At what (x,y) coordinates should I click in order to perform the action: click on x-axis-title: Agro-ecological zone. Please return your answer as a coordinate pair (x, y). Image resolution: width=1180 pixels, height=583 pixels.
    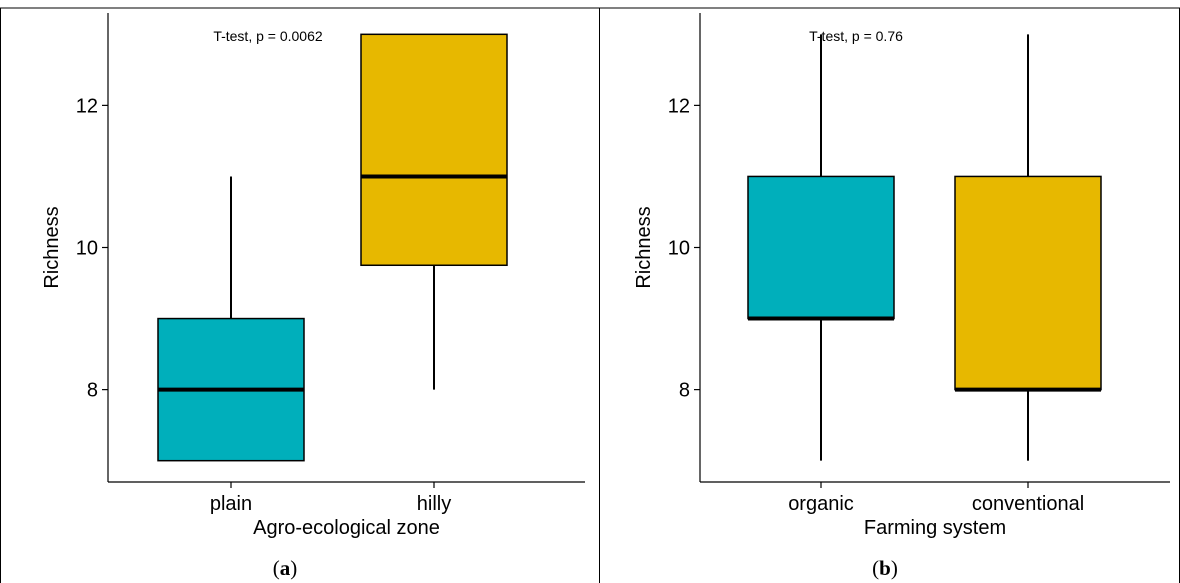
    Looking at the image, I should click on (346, 528).